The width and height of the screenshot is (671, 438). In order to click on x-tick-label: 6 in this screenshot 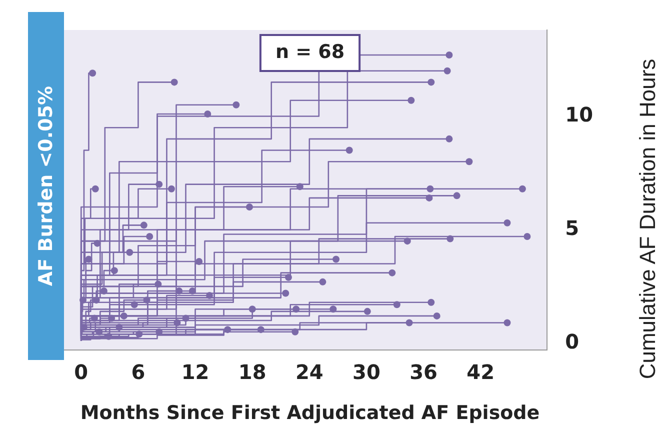, I will do `click(138, 372)`.